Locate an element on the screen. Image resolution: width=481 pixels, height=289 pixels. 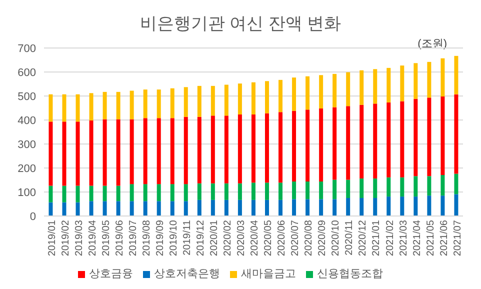
x-tick-label: 2021/04 is located at coordinates (417, 238).